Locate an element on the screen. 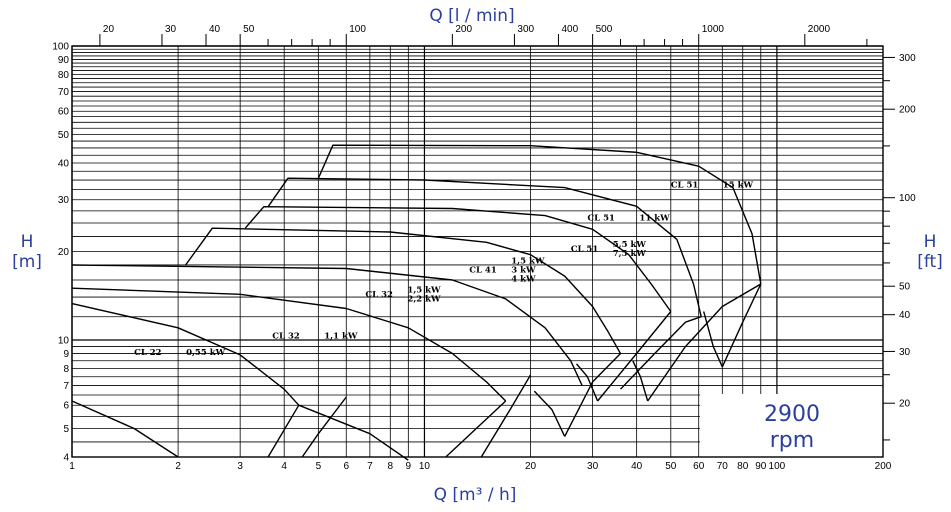  x-tick-label: 60 is located at coordinates (699, 466).